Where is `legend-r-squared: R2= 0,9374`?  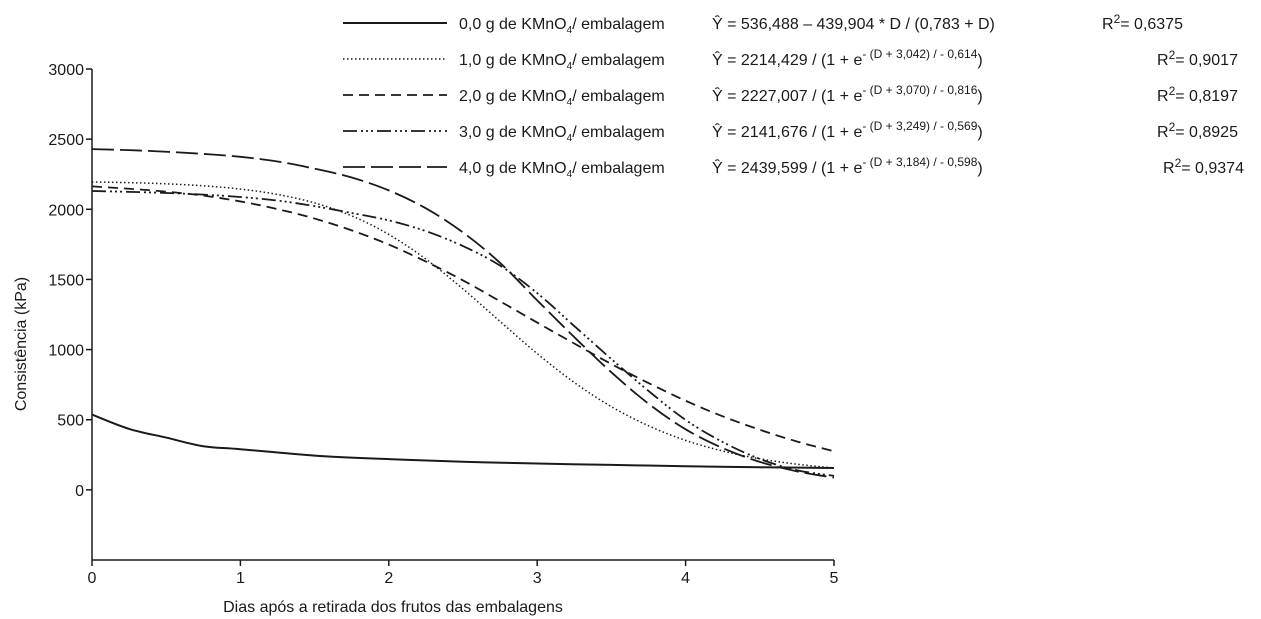
legend-r-squared: R2= 0,9374 is located at coordinates (1203, 166).